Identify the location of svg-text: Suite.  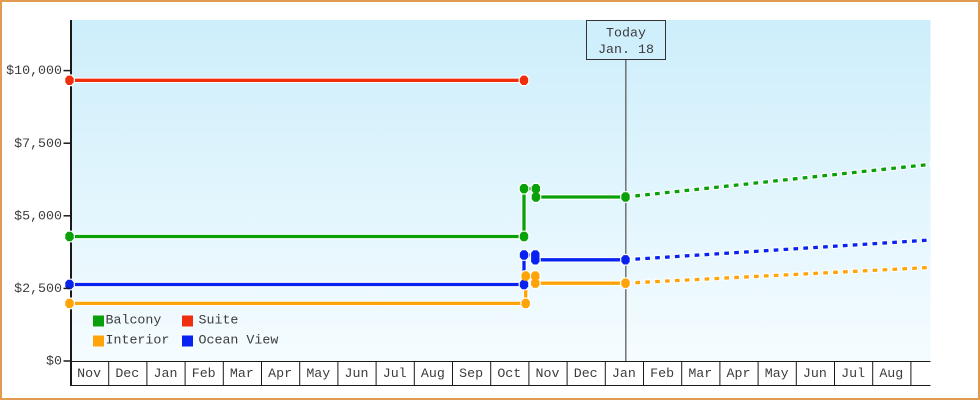
(219, 320).